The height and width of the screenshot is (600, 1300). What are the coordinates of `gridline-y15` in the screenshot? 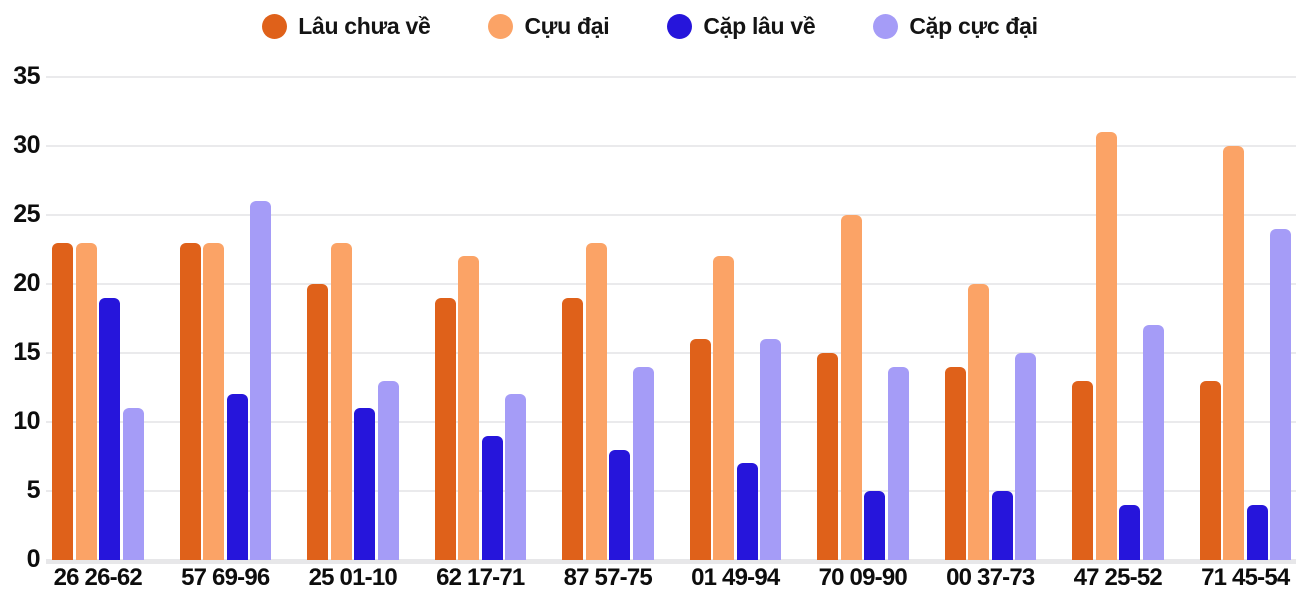 It's located at (671, 353).